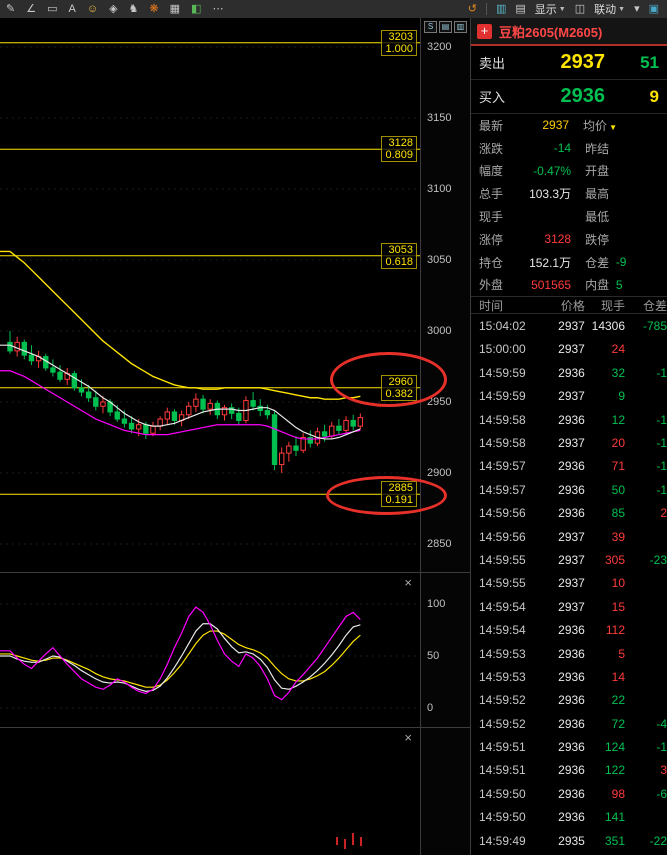 This screenshot has width=667, height=855. What do you see at coordinates (600, 125) in the screenshot?
I see `field-label: 均价 ▼` at bounding box center [600, 125].